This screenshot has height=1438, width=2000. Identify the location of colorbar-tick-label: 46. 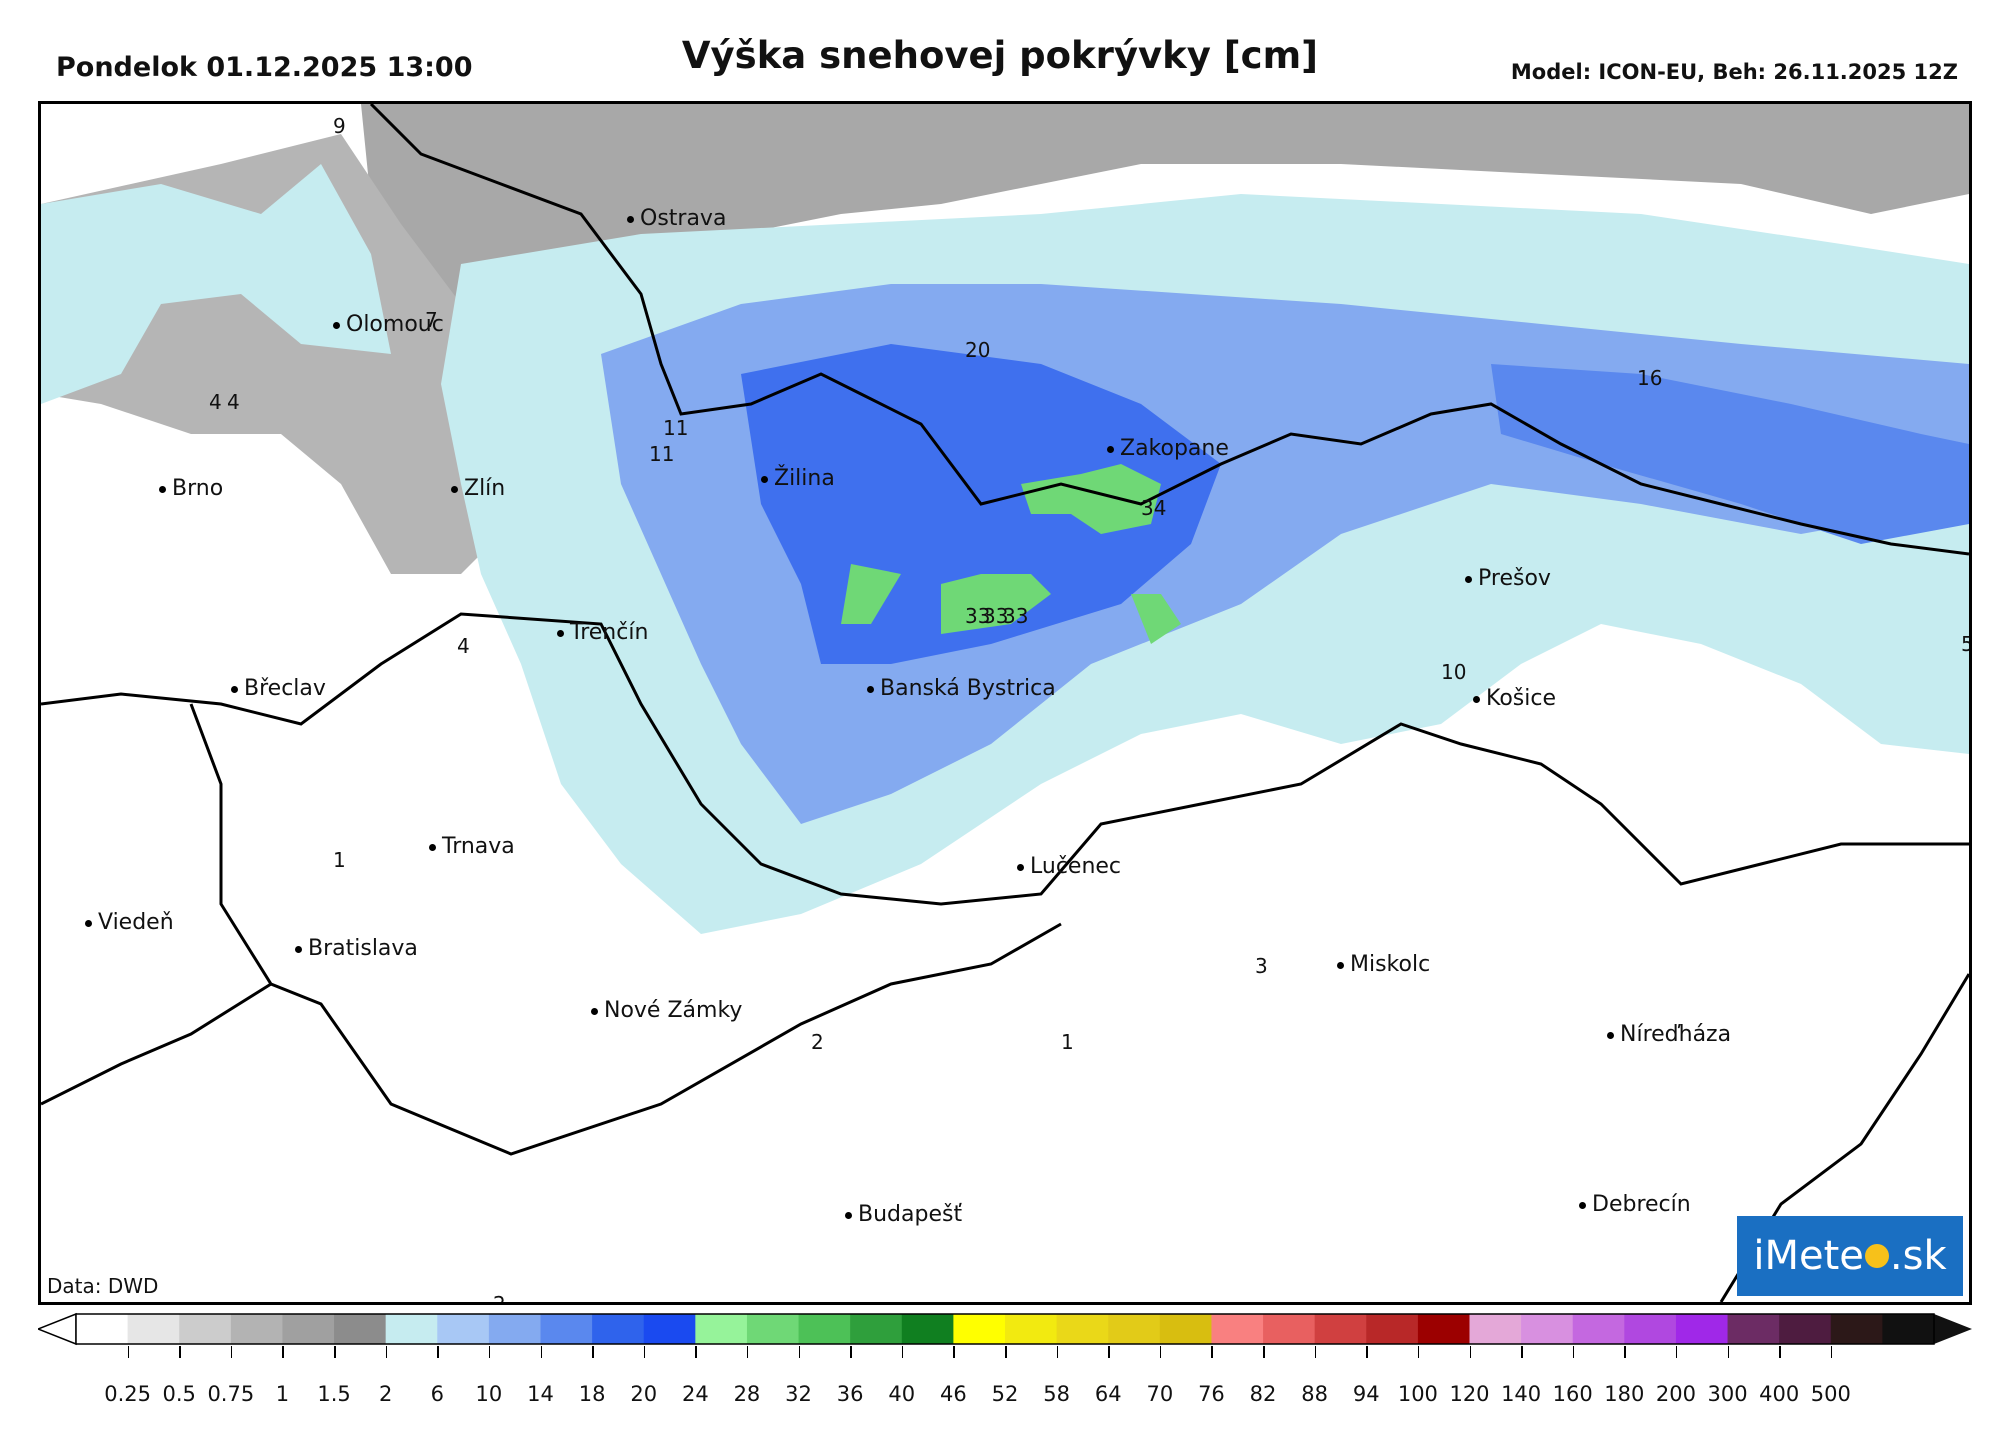
(953, 1394).